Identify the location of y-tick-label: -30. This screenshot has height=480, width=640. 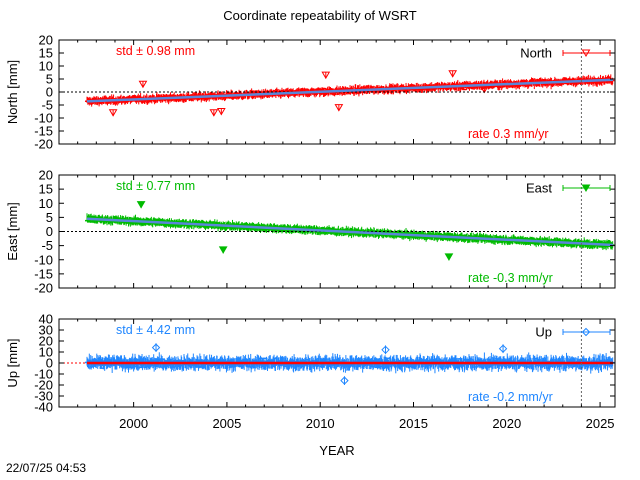
(43, 396).